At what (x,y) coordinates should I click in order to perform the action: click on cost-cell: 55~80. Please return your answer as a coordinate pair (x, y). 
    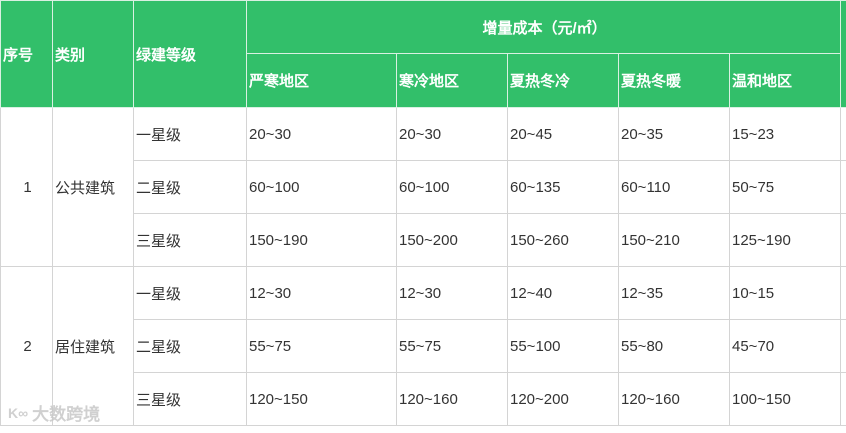
    Looking at the image, I should click on (674, 346).